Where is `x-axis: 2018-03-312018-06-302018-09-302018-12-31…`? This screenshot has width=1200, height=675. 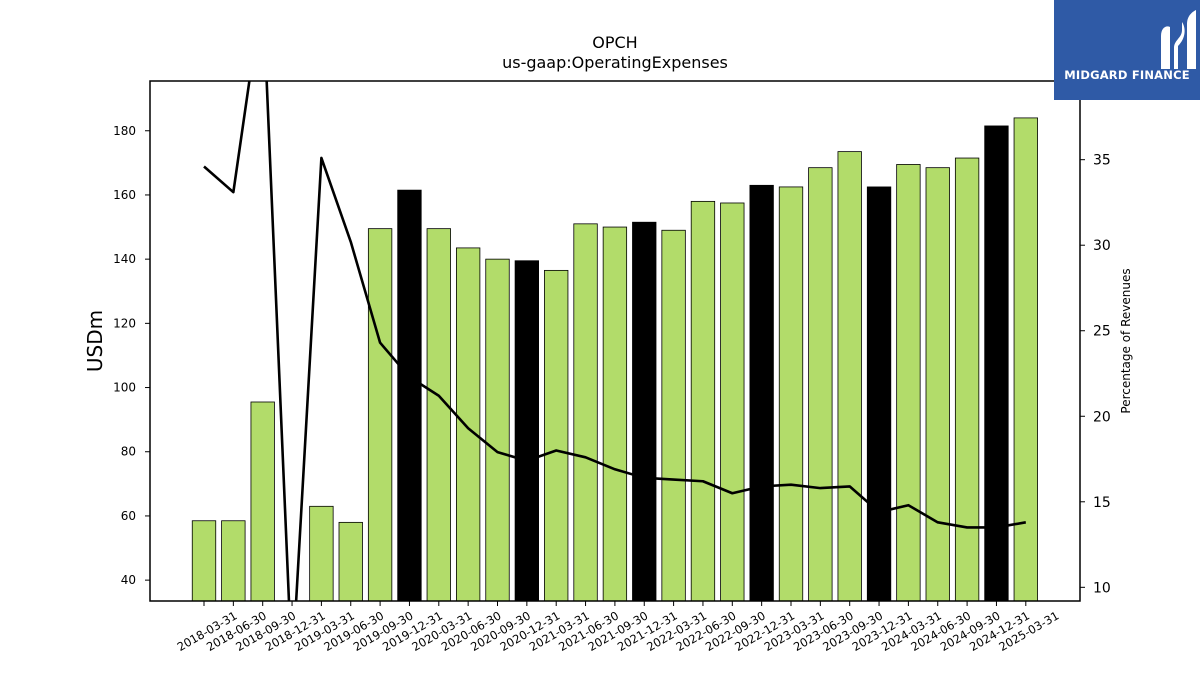
x-axis: 2018-03-312018-06-302018-09-302018-12-31… is located at coordinates (618, 627).